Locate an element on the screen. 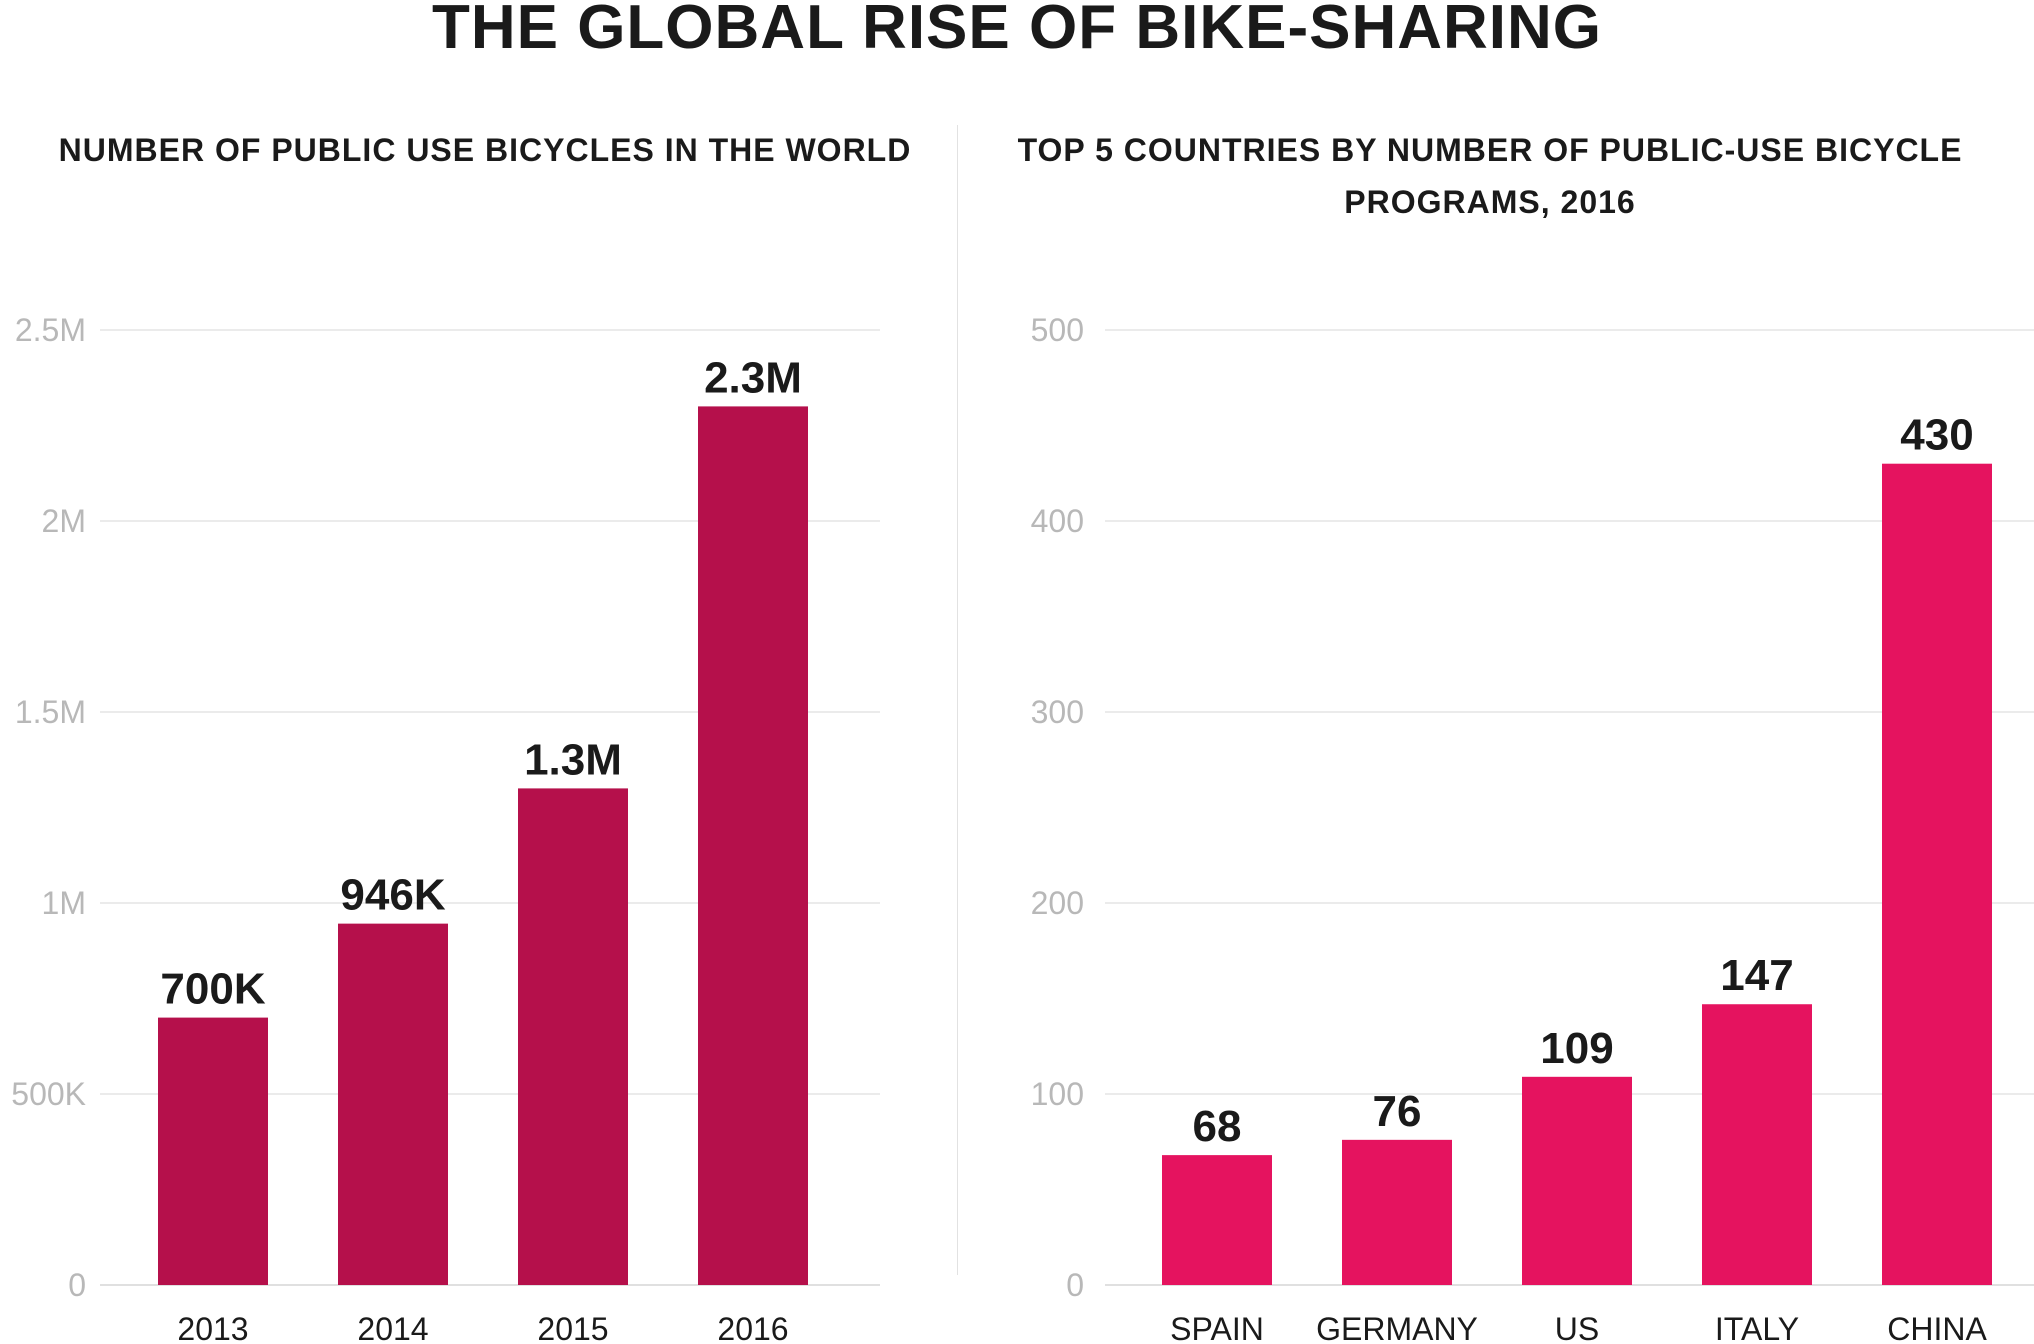  y-tick-label: 500 is located at coordinates (1057, 330).